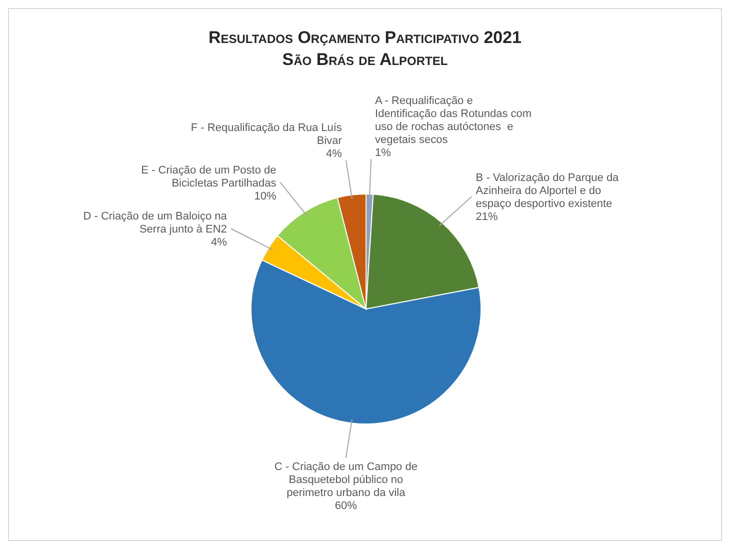  What do you see at coordinates (365, 60) in the screenshot?
I see `chart-subtitle: São Brás de Alportel` at bounding box center [365, 60].